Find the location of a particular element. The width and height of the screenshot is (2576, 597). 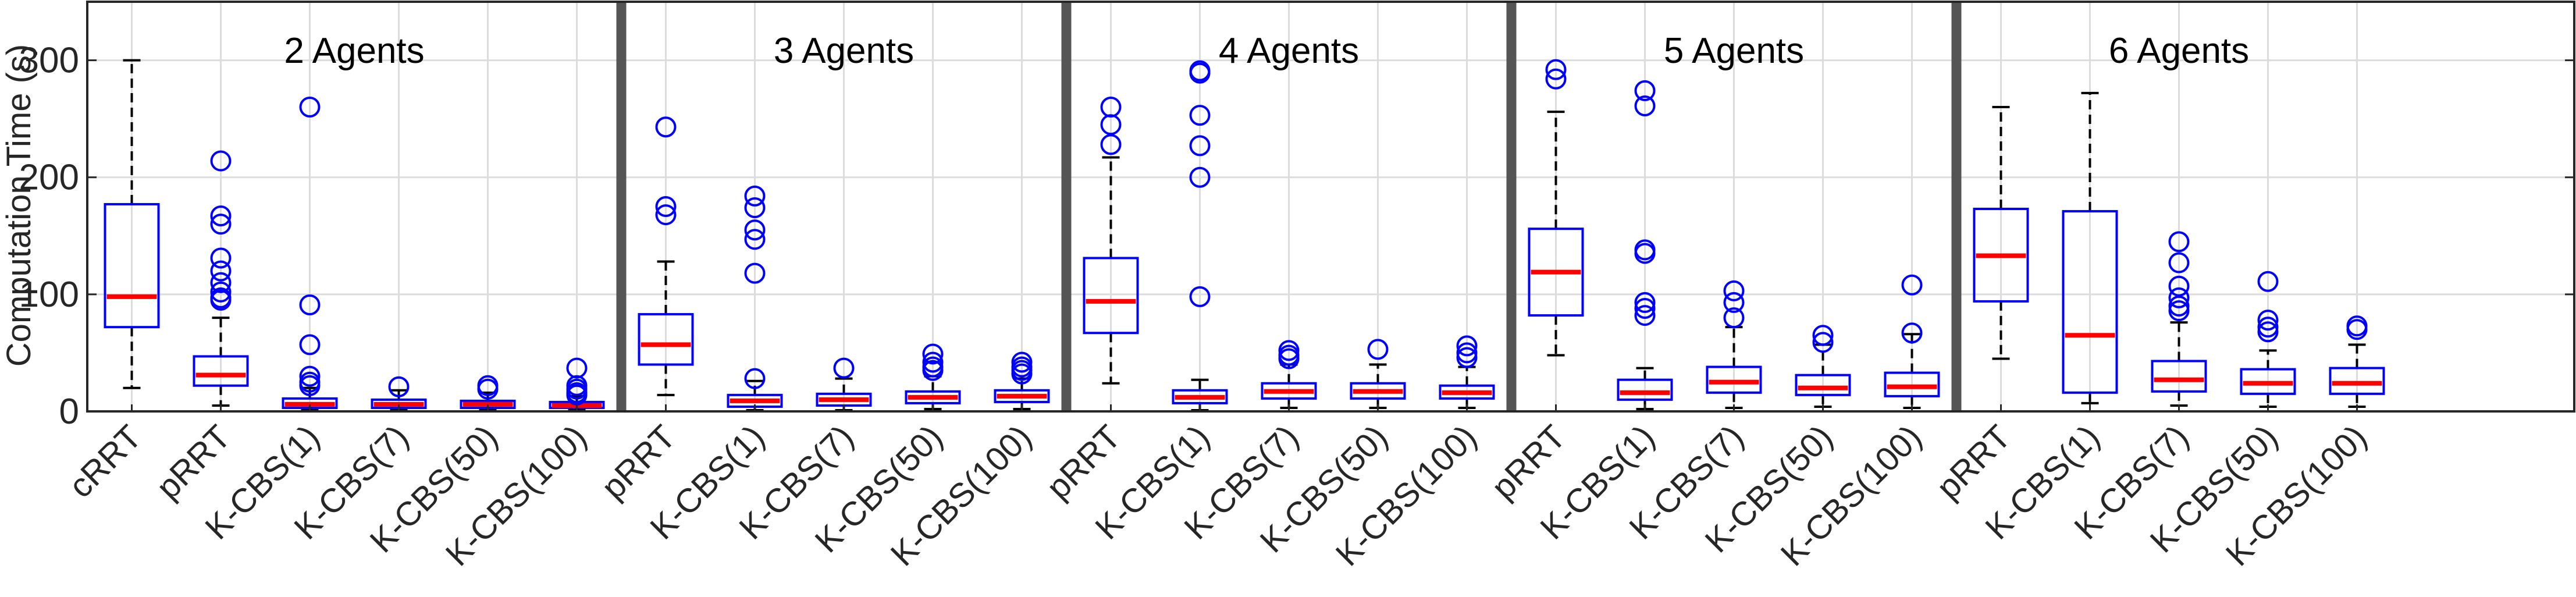

panel-title: 2 Agents is located at coordinates (354, 51).